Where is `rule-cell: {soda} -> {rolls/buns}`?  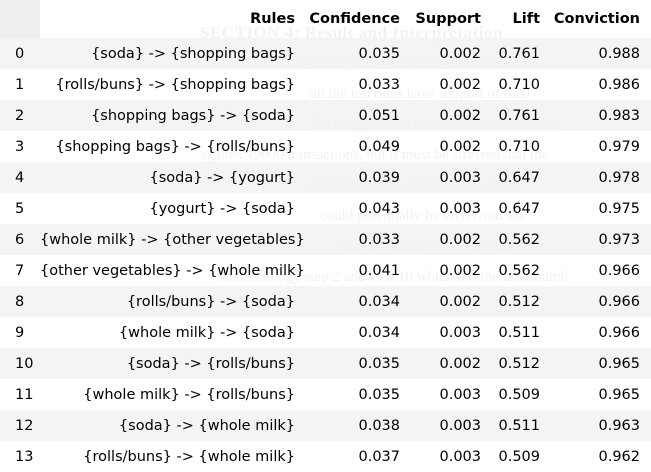 rule-cell: {soda} -> {rolls/buns} is located at coordinates (210, 363).